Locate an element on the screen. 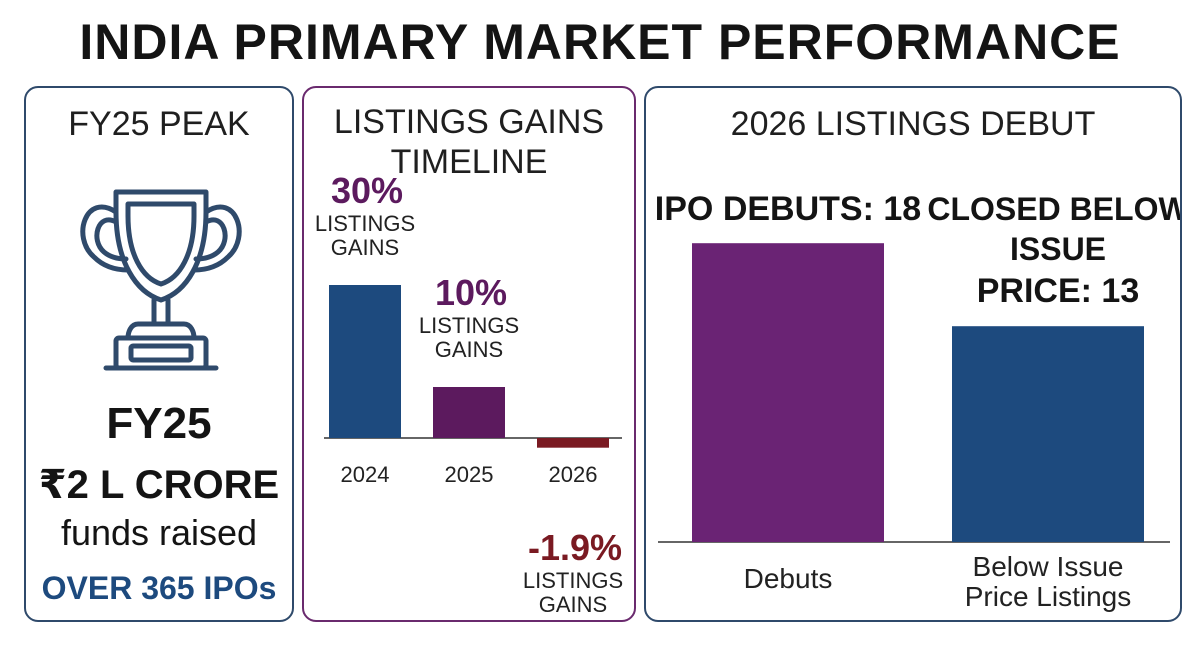 This screenshot has height=670, width=1200. data-label: -1.9% is located at coordinates (575, 547).